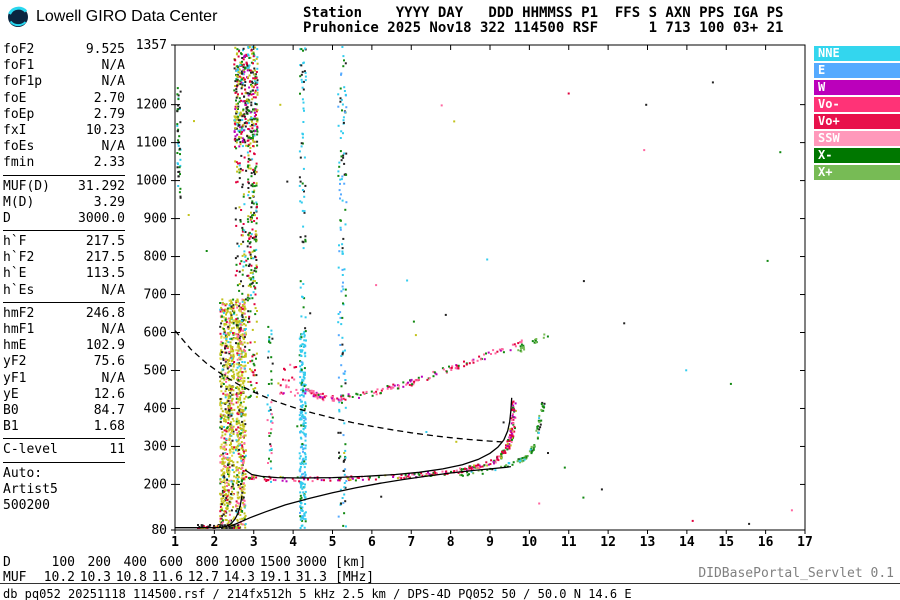 The width and height of the screenshot is (900, 600). I want to click on param-row-h`F2: h`F2 217.5, so click(64, 258).